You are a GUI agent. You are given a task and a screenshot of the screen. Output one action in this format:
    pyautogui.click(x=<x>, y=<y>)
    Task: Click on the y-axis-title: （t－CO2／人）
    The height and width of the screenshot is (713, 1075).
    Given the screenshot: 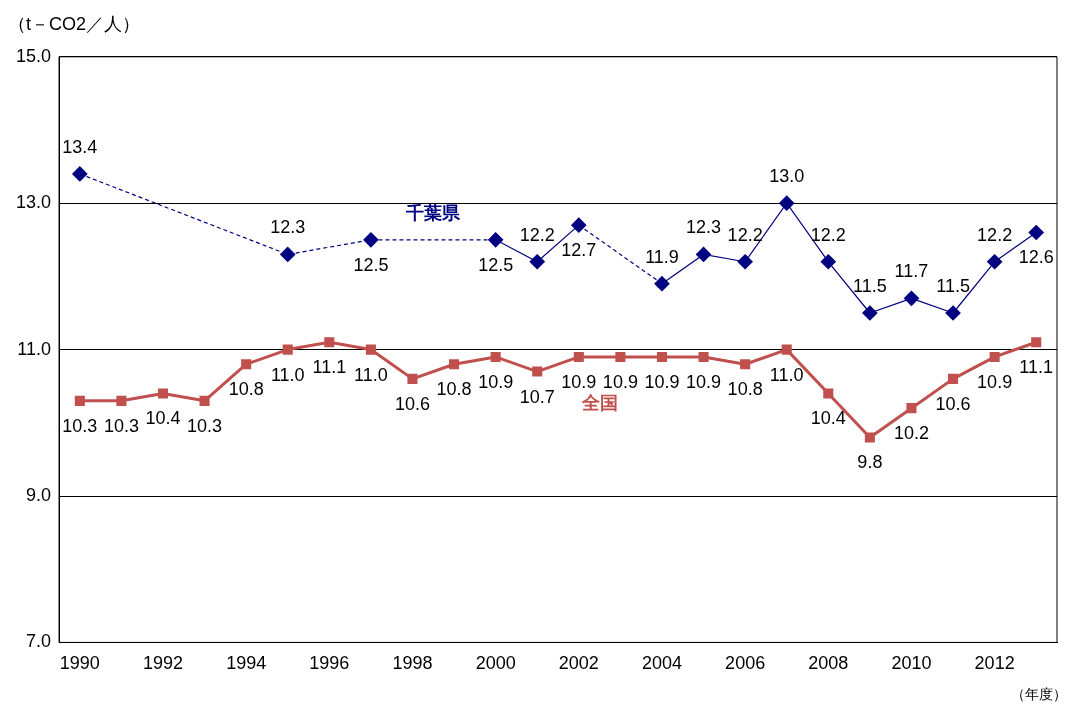 What is the action you would take?
    pyautogui.click(x=74, y=24)
    